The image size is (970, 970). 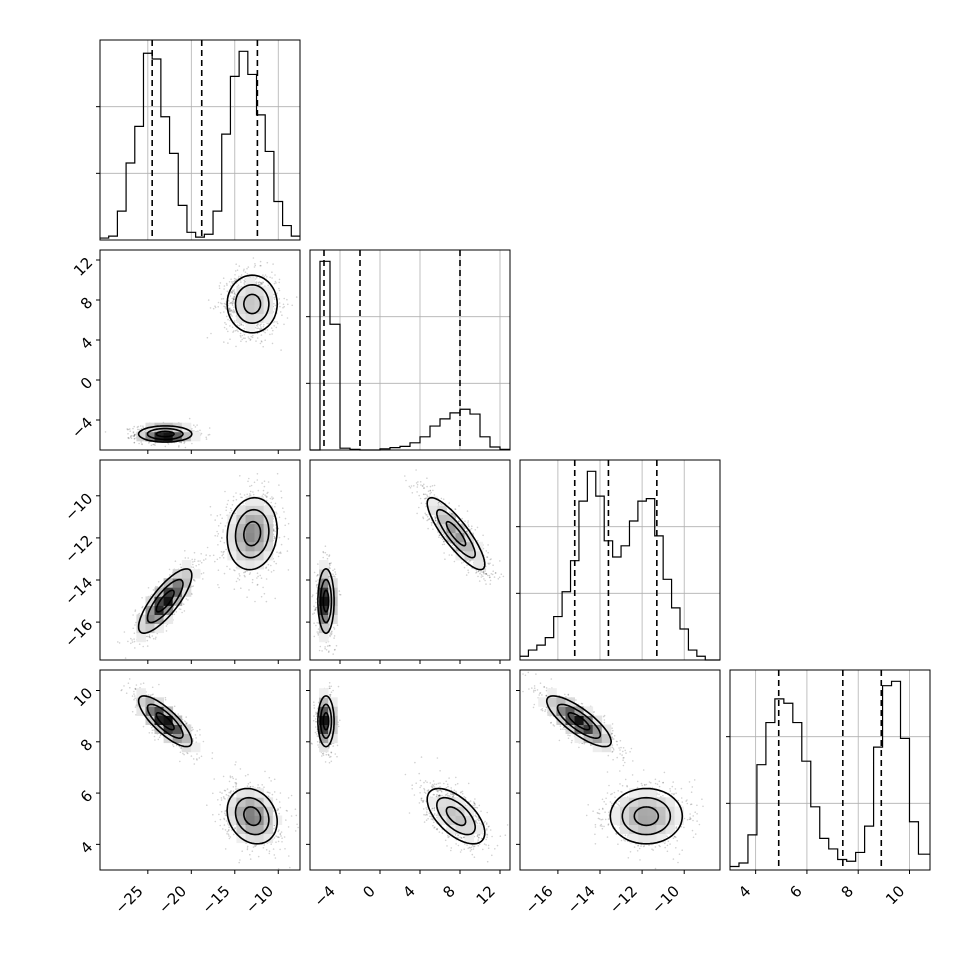 I want to click on panel-frame, so click(x=410, y=350).